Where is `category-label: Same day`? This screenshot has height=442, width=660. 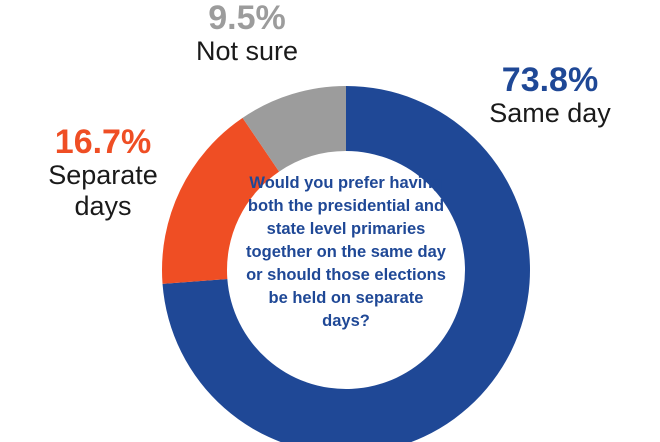
category-label: Same day is located at coordinates (550, 113).